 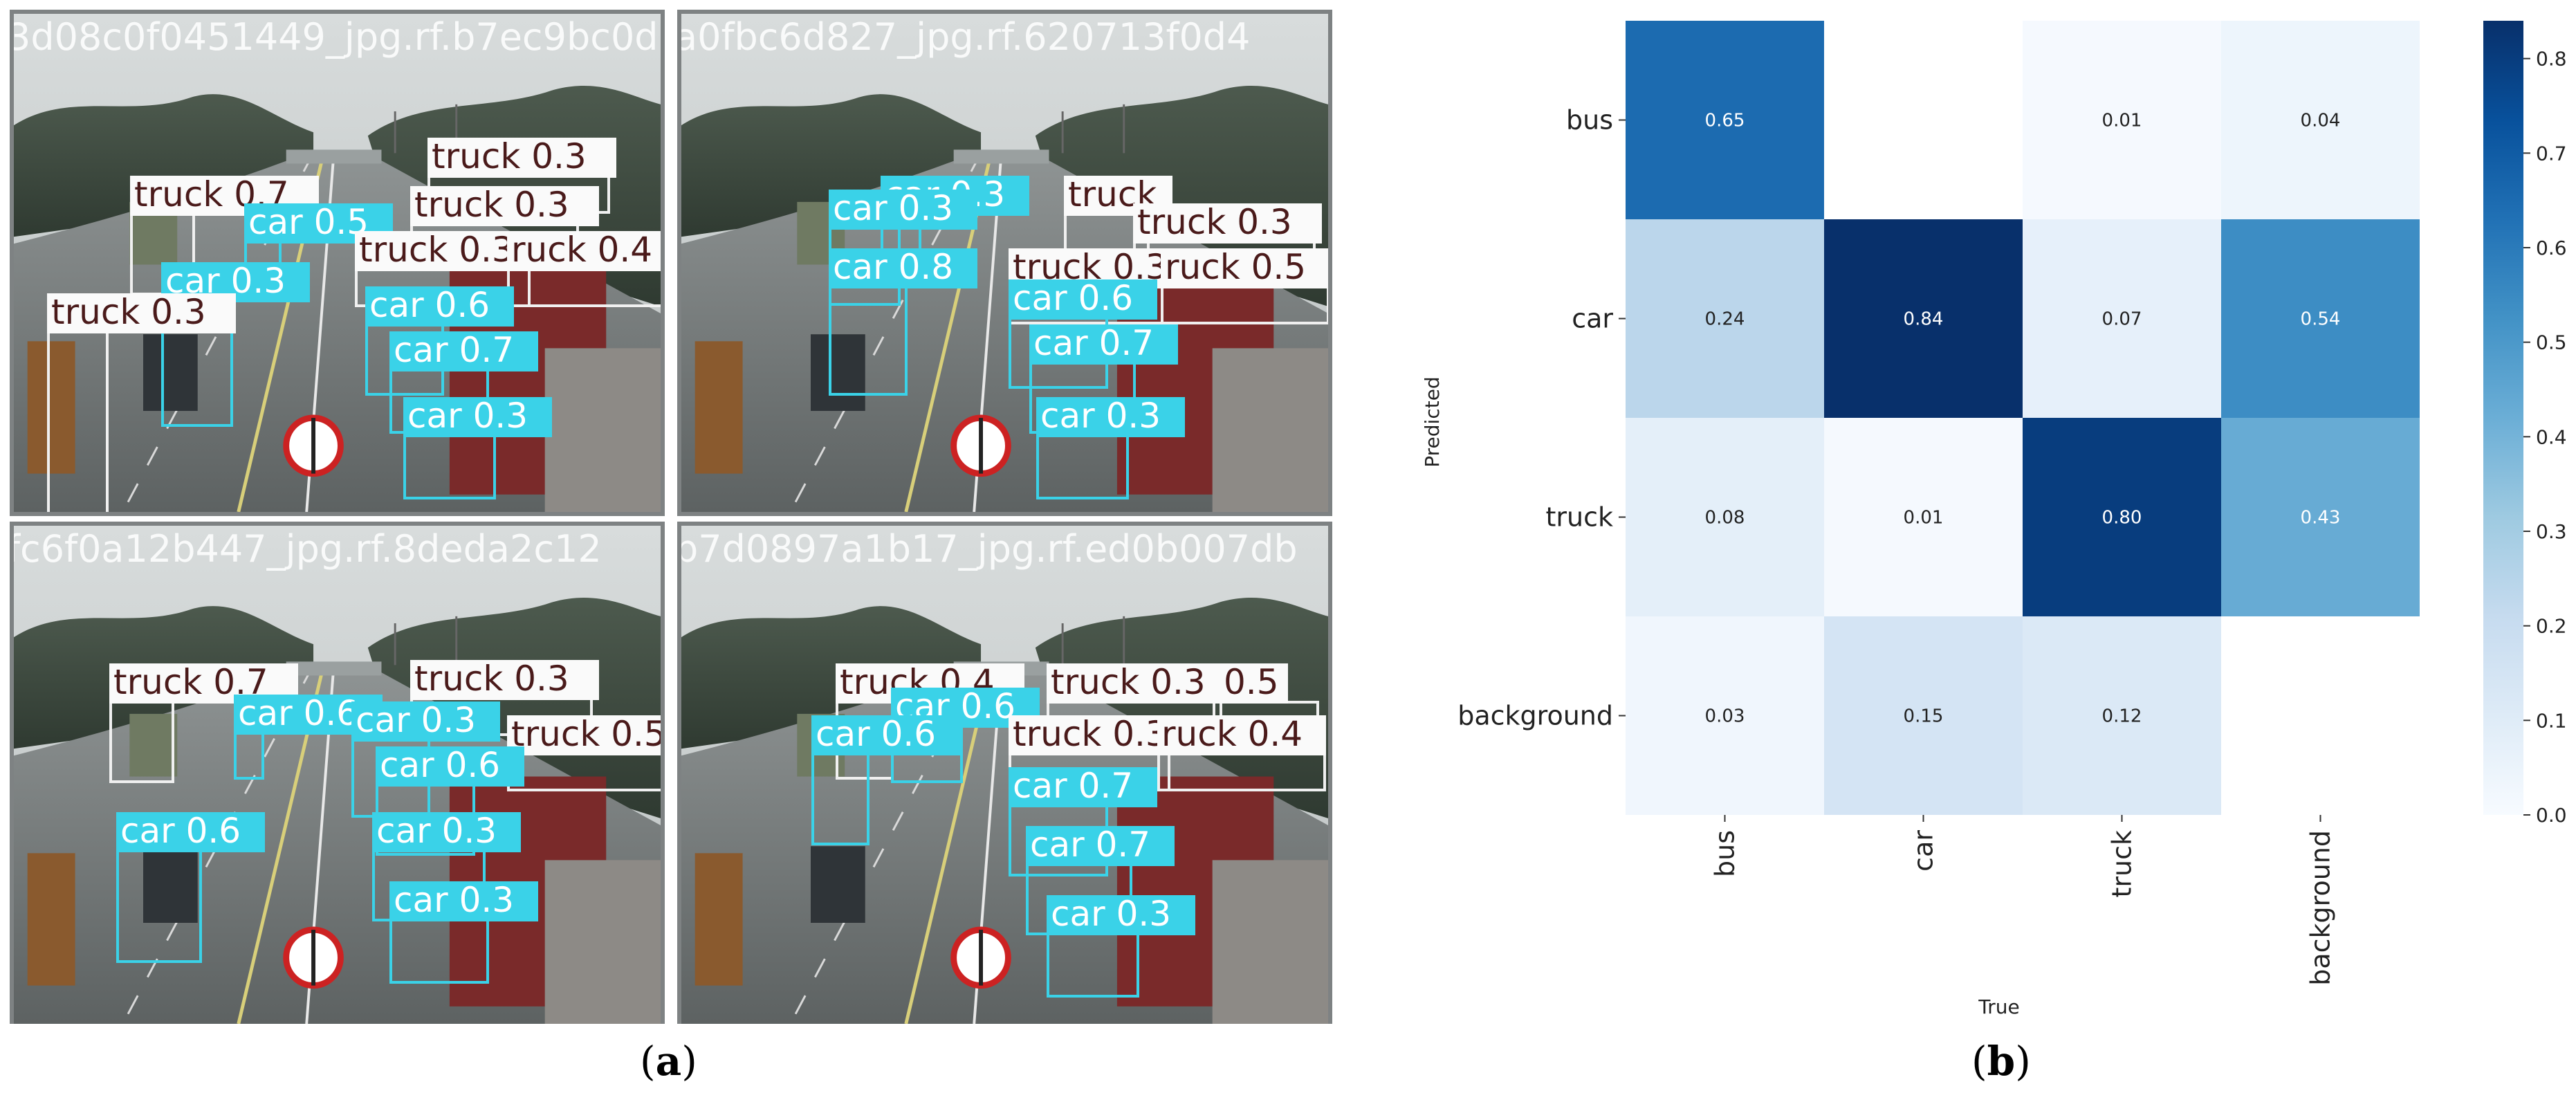 I want to click on cell-value-label: 0.03, so click(x=1725, y=716).